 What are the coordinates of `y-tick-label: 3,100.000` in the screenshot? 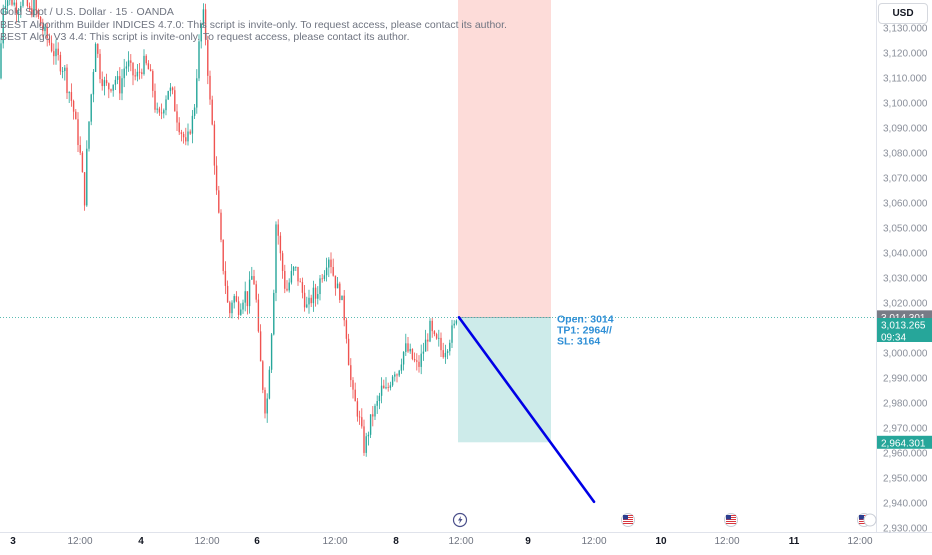 It's located at (905, 104).